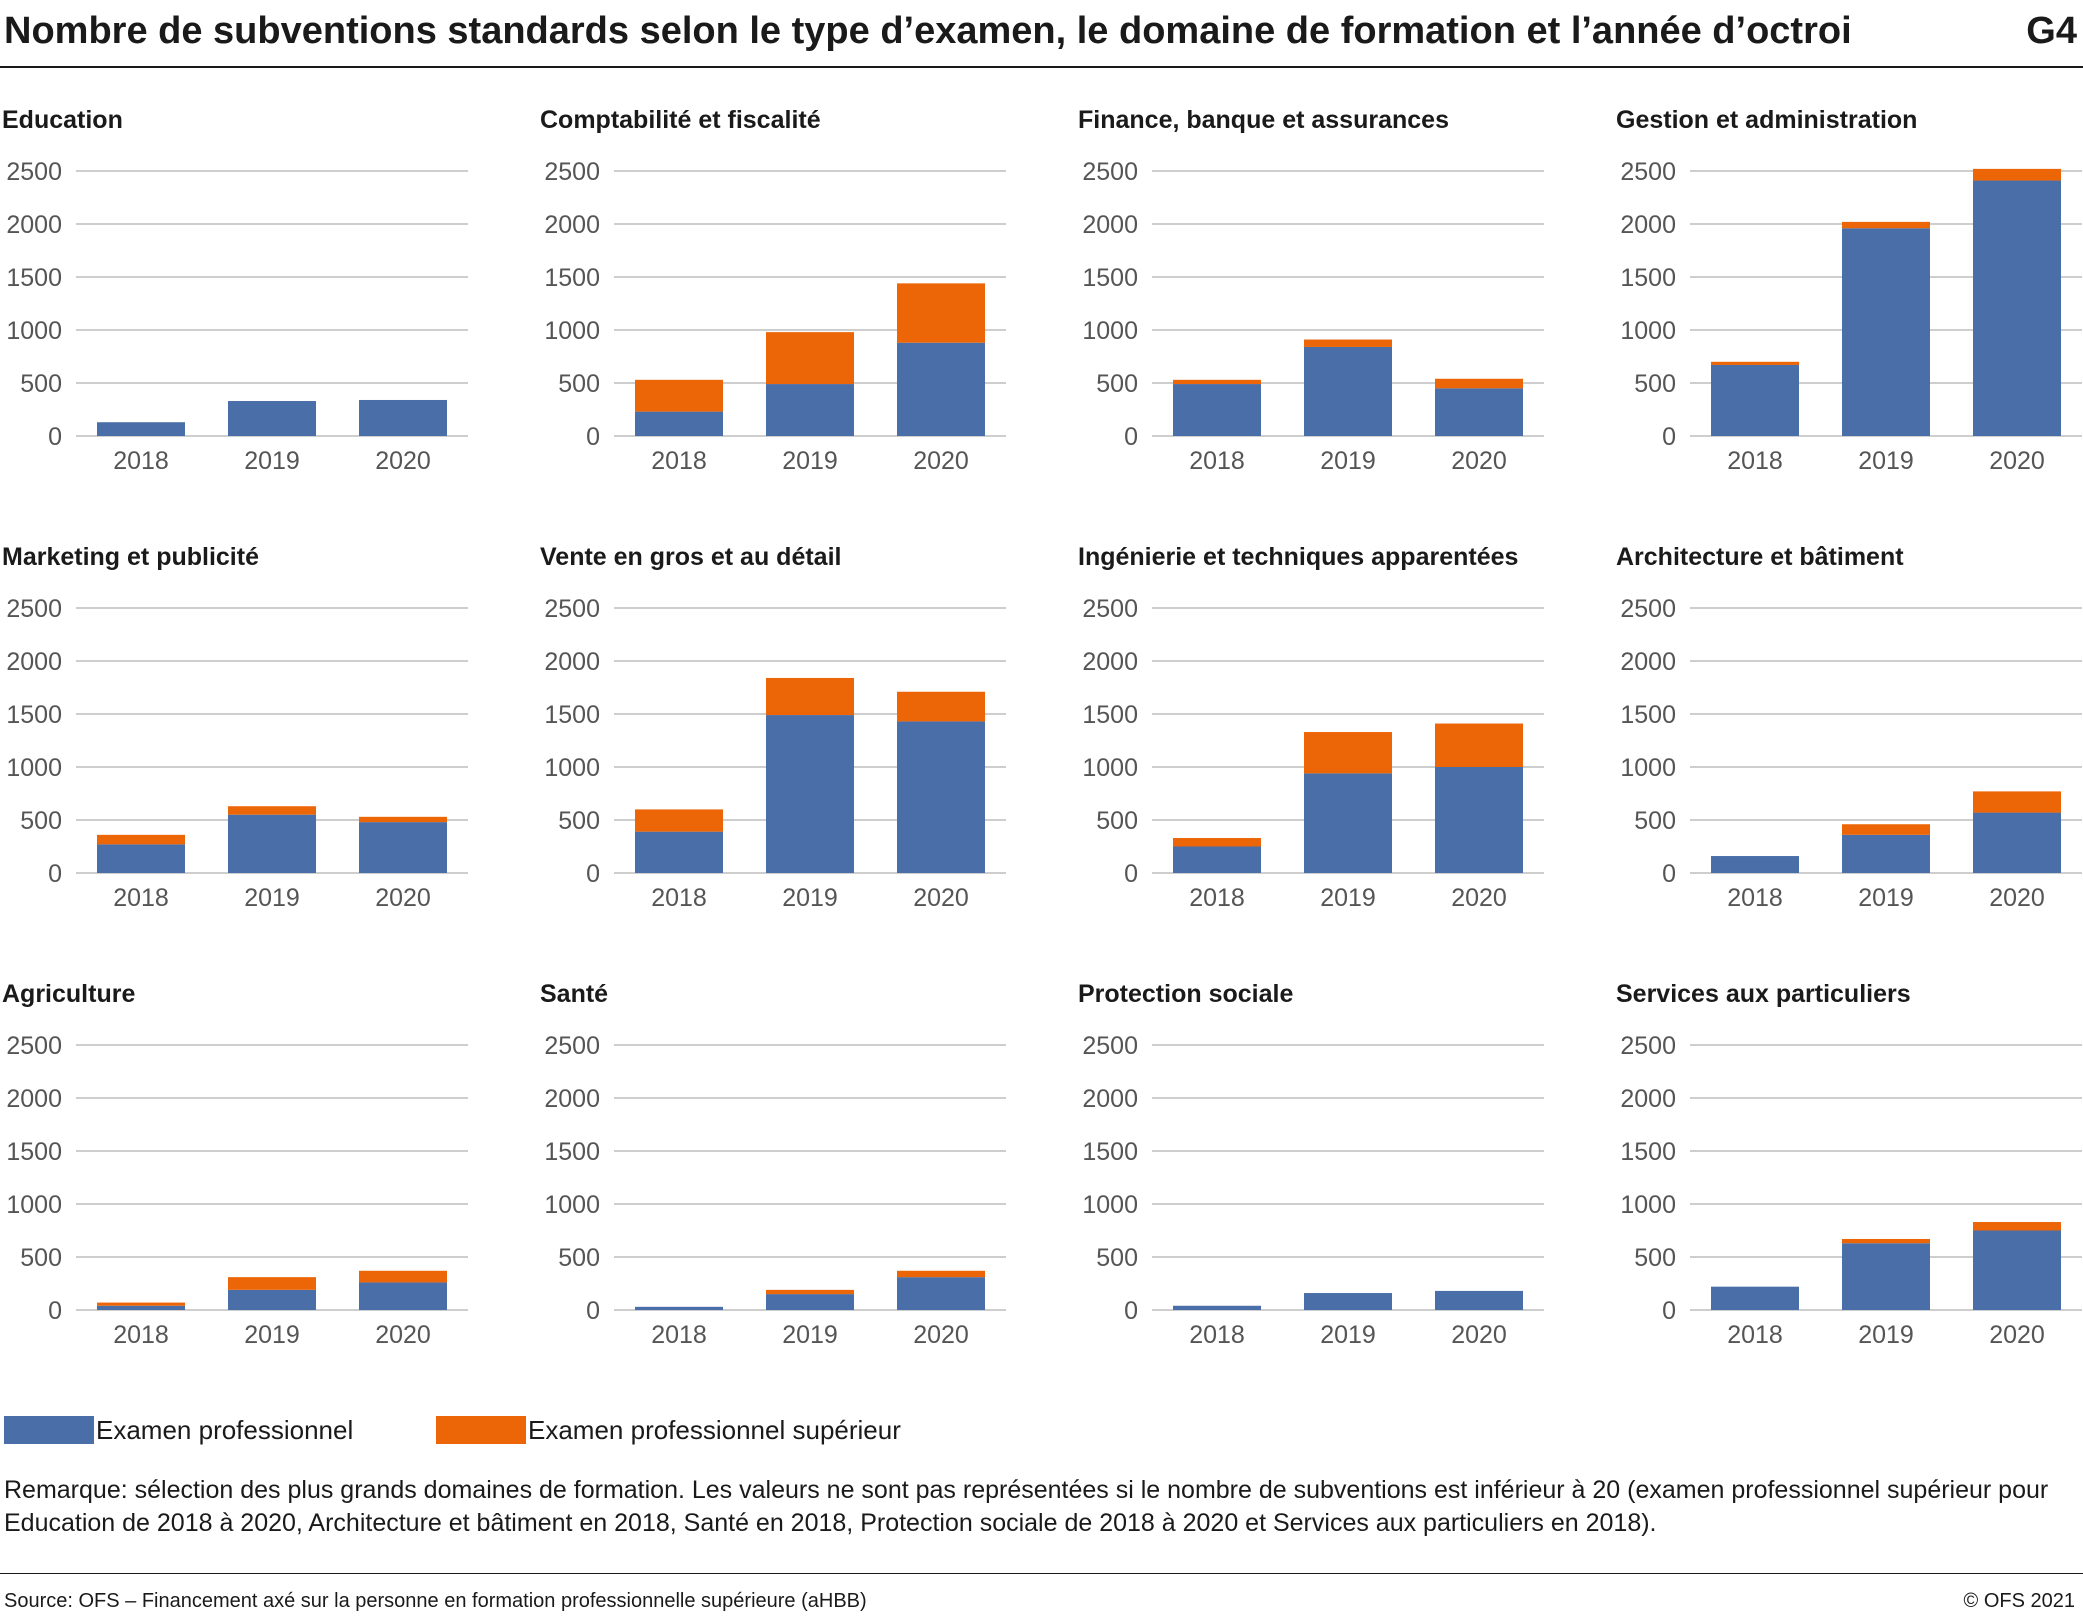 Image resolution: width=2083 pixels, height=1619 pixels. What do you see at coordinates (481, 1430) in the screenshot?
I see `legend-swatch-orange` at bounding box center [481, 1430].